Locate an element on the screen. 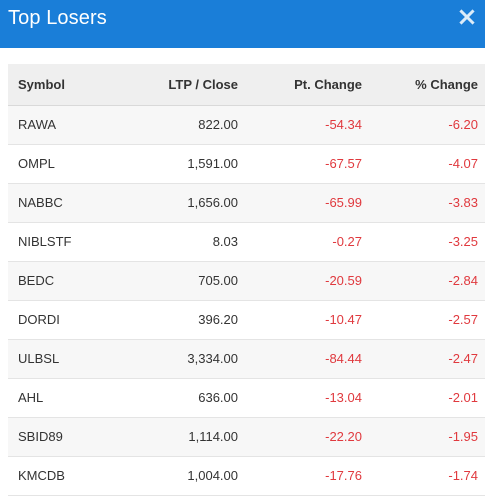 This screenshot has height=496, width=485. cell-symbol: KMCDB is located at coordinates (78, 476).